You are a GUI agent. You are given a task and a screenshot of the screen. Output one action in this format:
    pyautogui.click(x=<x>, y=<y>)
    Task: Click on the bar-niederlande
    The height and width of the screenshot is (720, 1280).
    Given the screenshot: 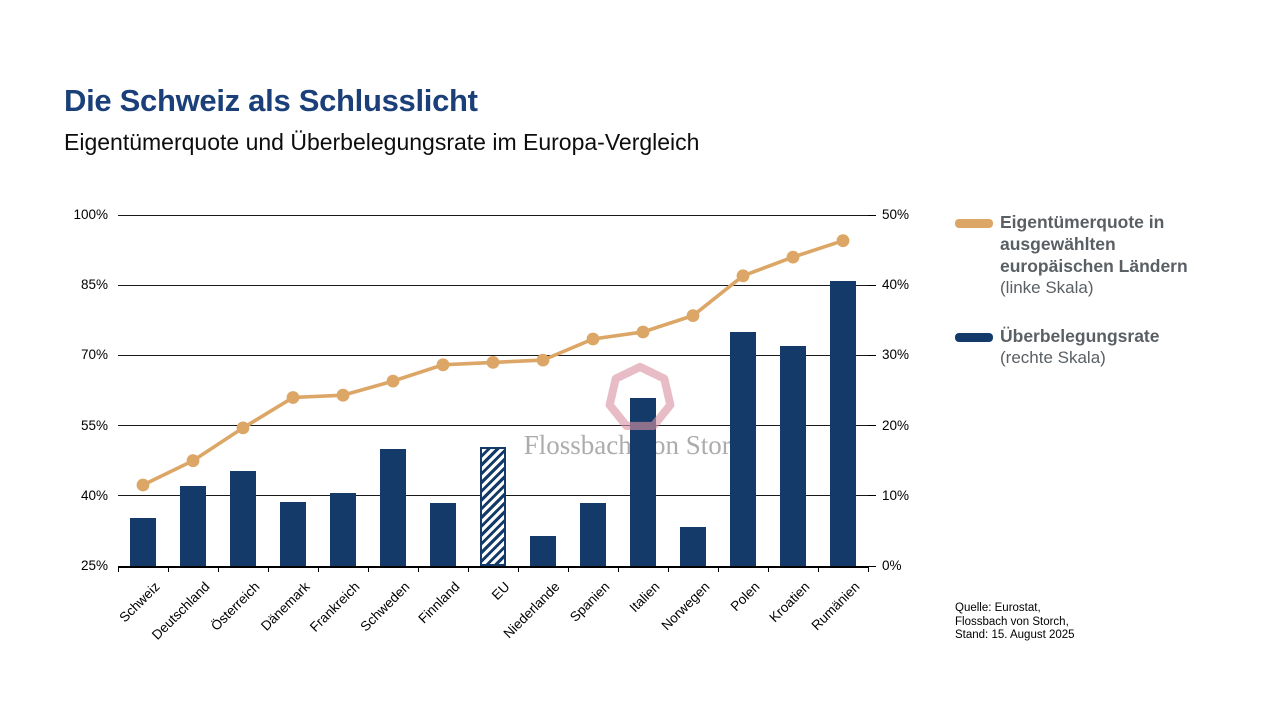 What is the action you would take?
    pyautogui.click(x=543, y=550)
    